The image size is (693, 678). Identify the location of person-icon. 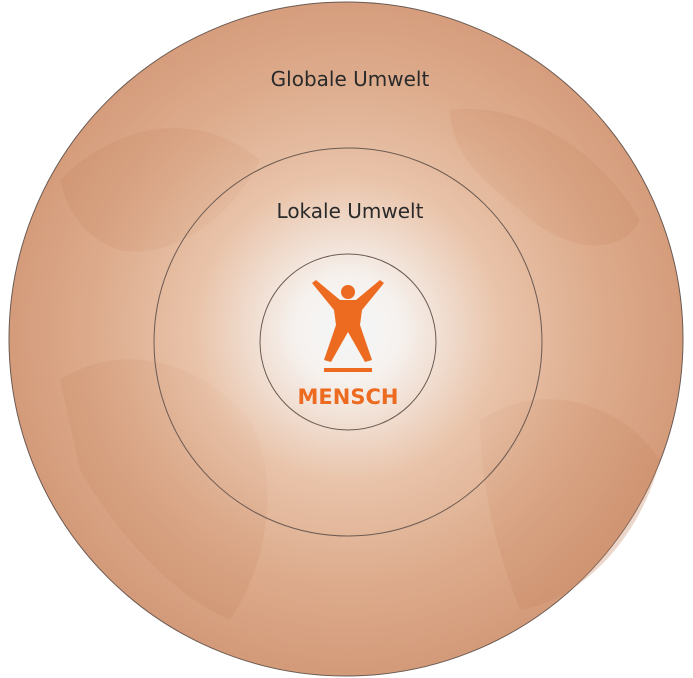
(348, 326).